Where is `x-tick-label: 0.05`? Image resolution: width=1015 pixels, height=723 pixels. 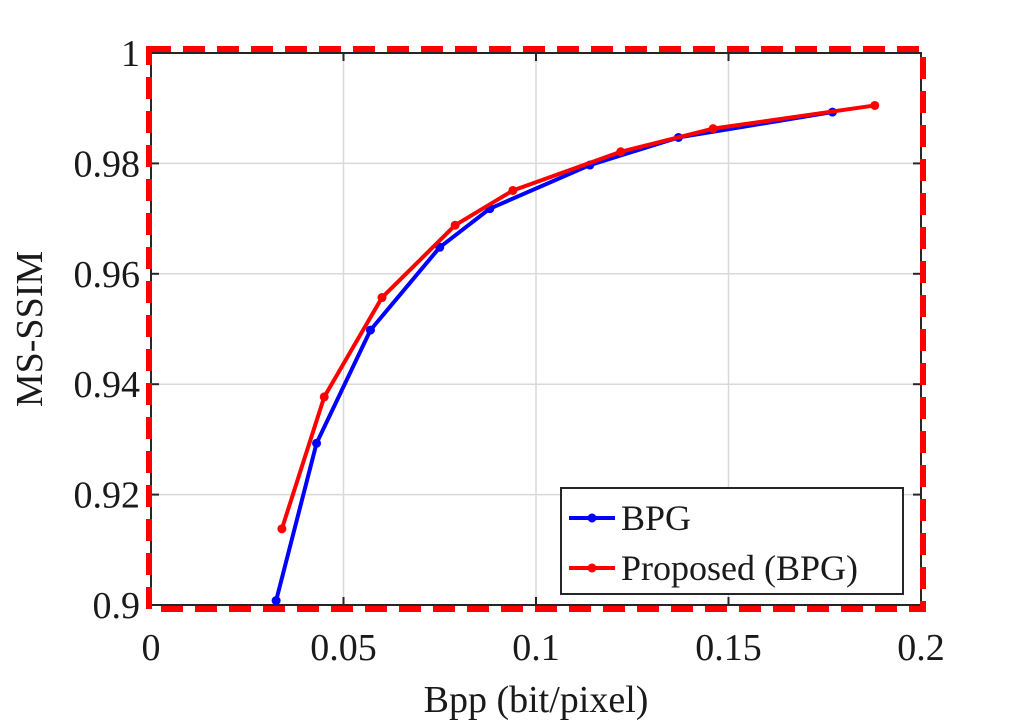
x-tick-label: 0.05 is located at coordinates (343, 648).